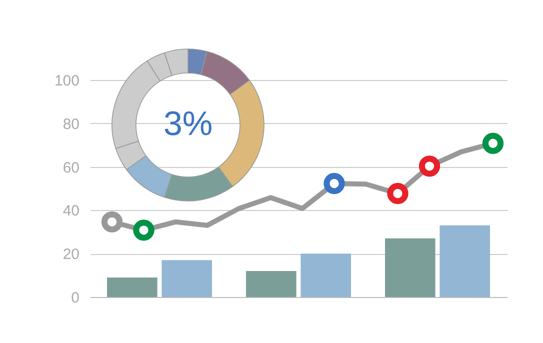 The width and height of the screenshot is (543, 343). What do you see at coordinates (71, 211) in the screenshot?
I see `y-tick-label: 40` at bounding box center [71, 211].